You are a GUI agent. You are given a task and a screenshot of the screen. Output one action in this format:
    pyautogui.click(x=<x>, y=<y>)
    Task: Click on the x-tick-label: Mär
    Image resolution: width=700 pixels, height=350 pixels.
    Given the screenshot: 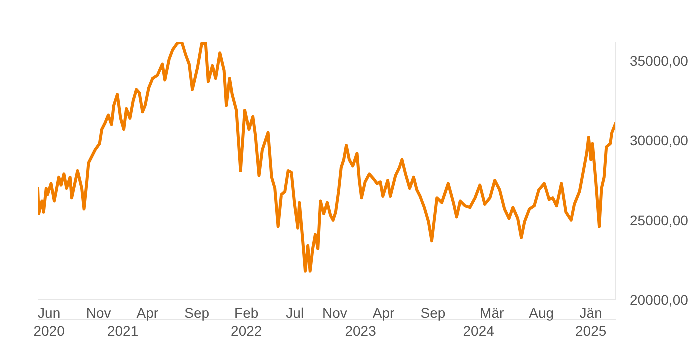 What is the action you would take?
    pyautogui.click(x=492, y=312)
    